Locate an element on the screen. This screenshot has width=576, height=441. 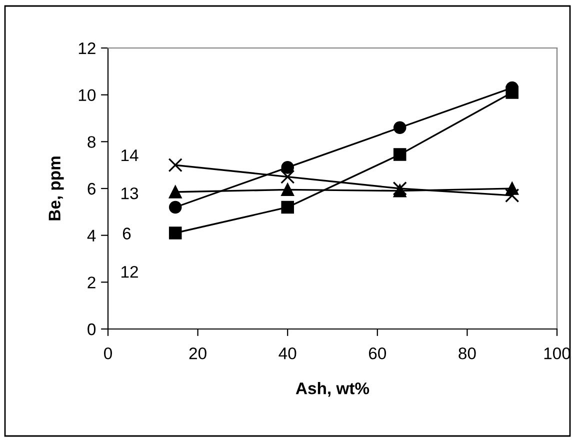
y-tick-label: 10 is located at coordinates (87, 95).